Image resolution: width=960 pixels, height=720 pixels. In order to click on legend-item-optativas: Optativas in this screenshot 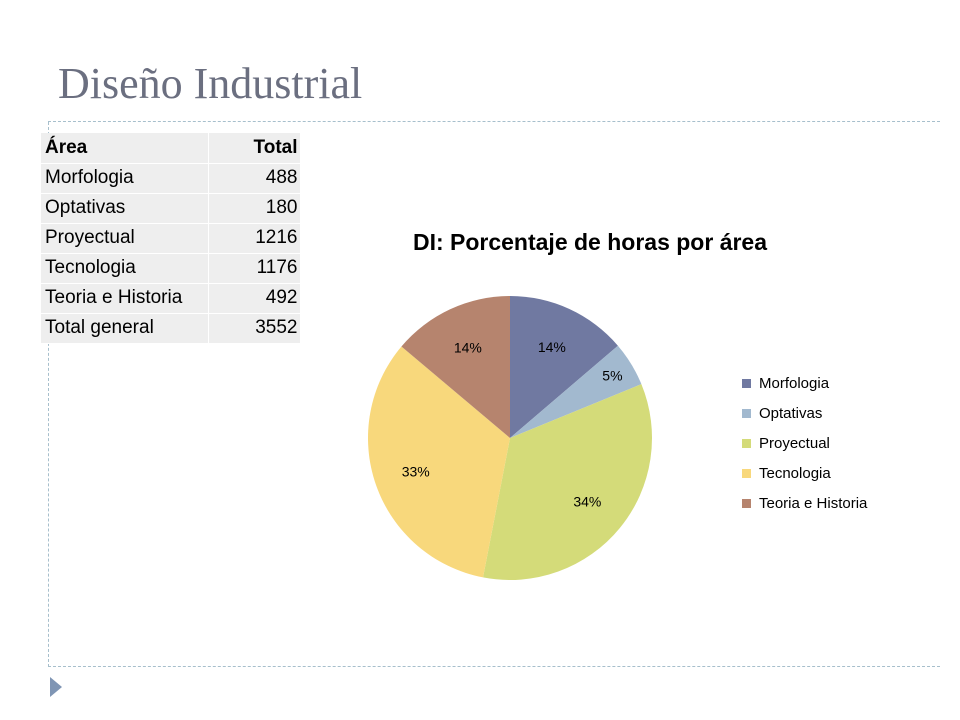, I will do `click(804, 413)`.